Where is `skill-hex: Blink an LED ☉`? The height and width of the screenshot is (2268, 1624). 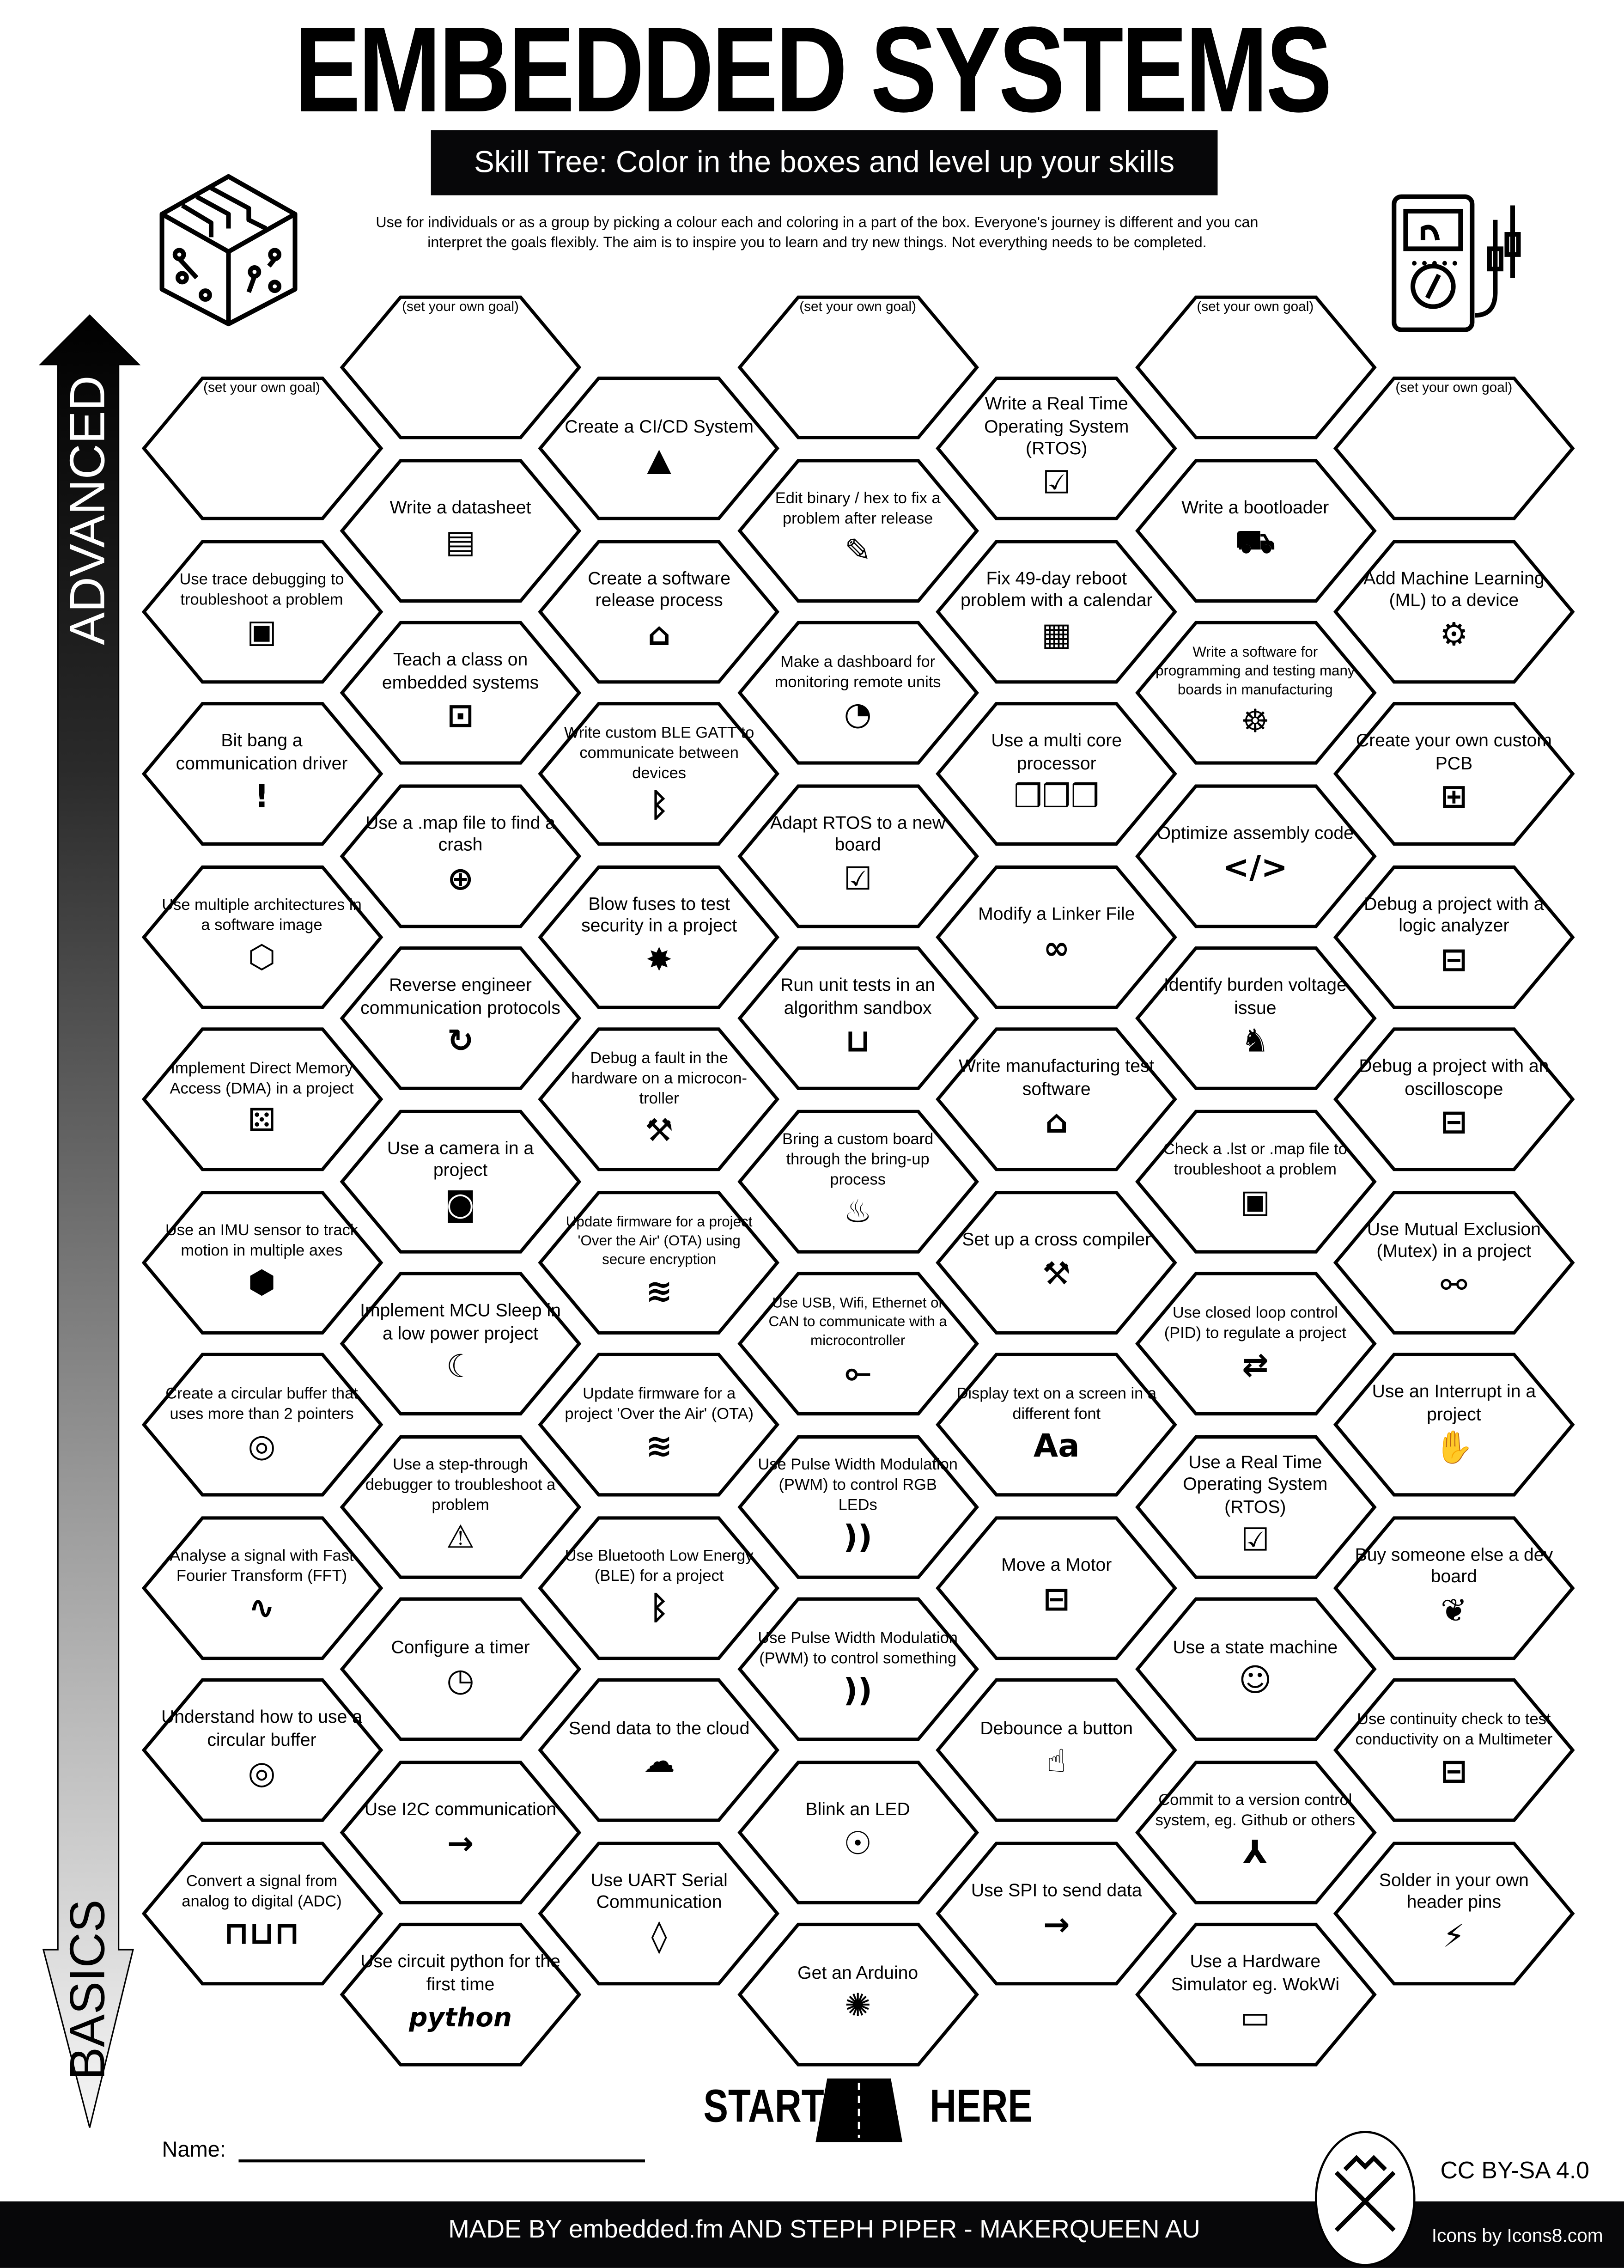 skill-hex: Blink an LED ☉ is located at coordinates (858, 1832).